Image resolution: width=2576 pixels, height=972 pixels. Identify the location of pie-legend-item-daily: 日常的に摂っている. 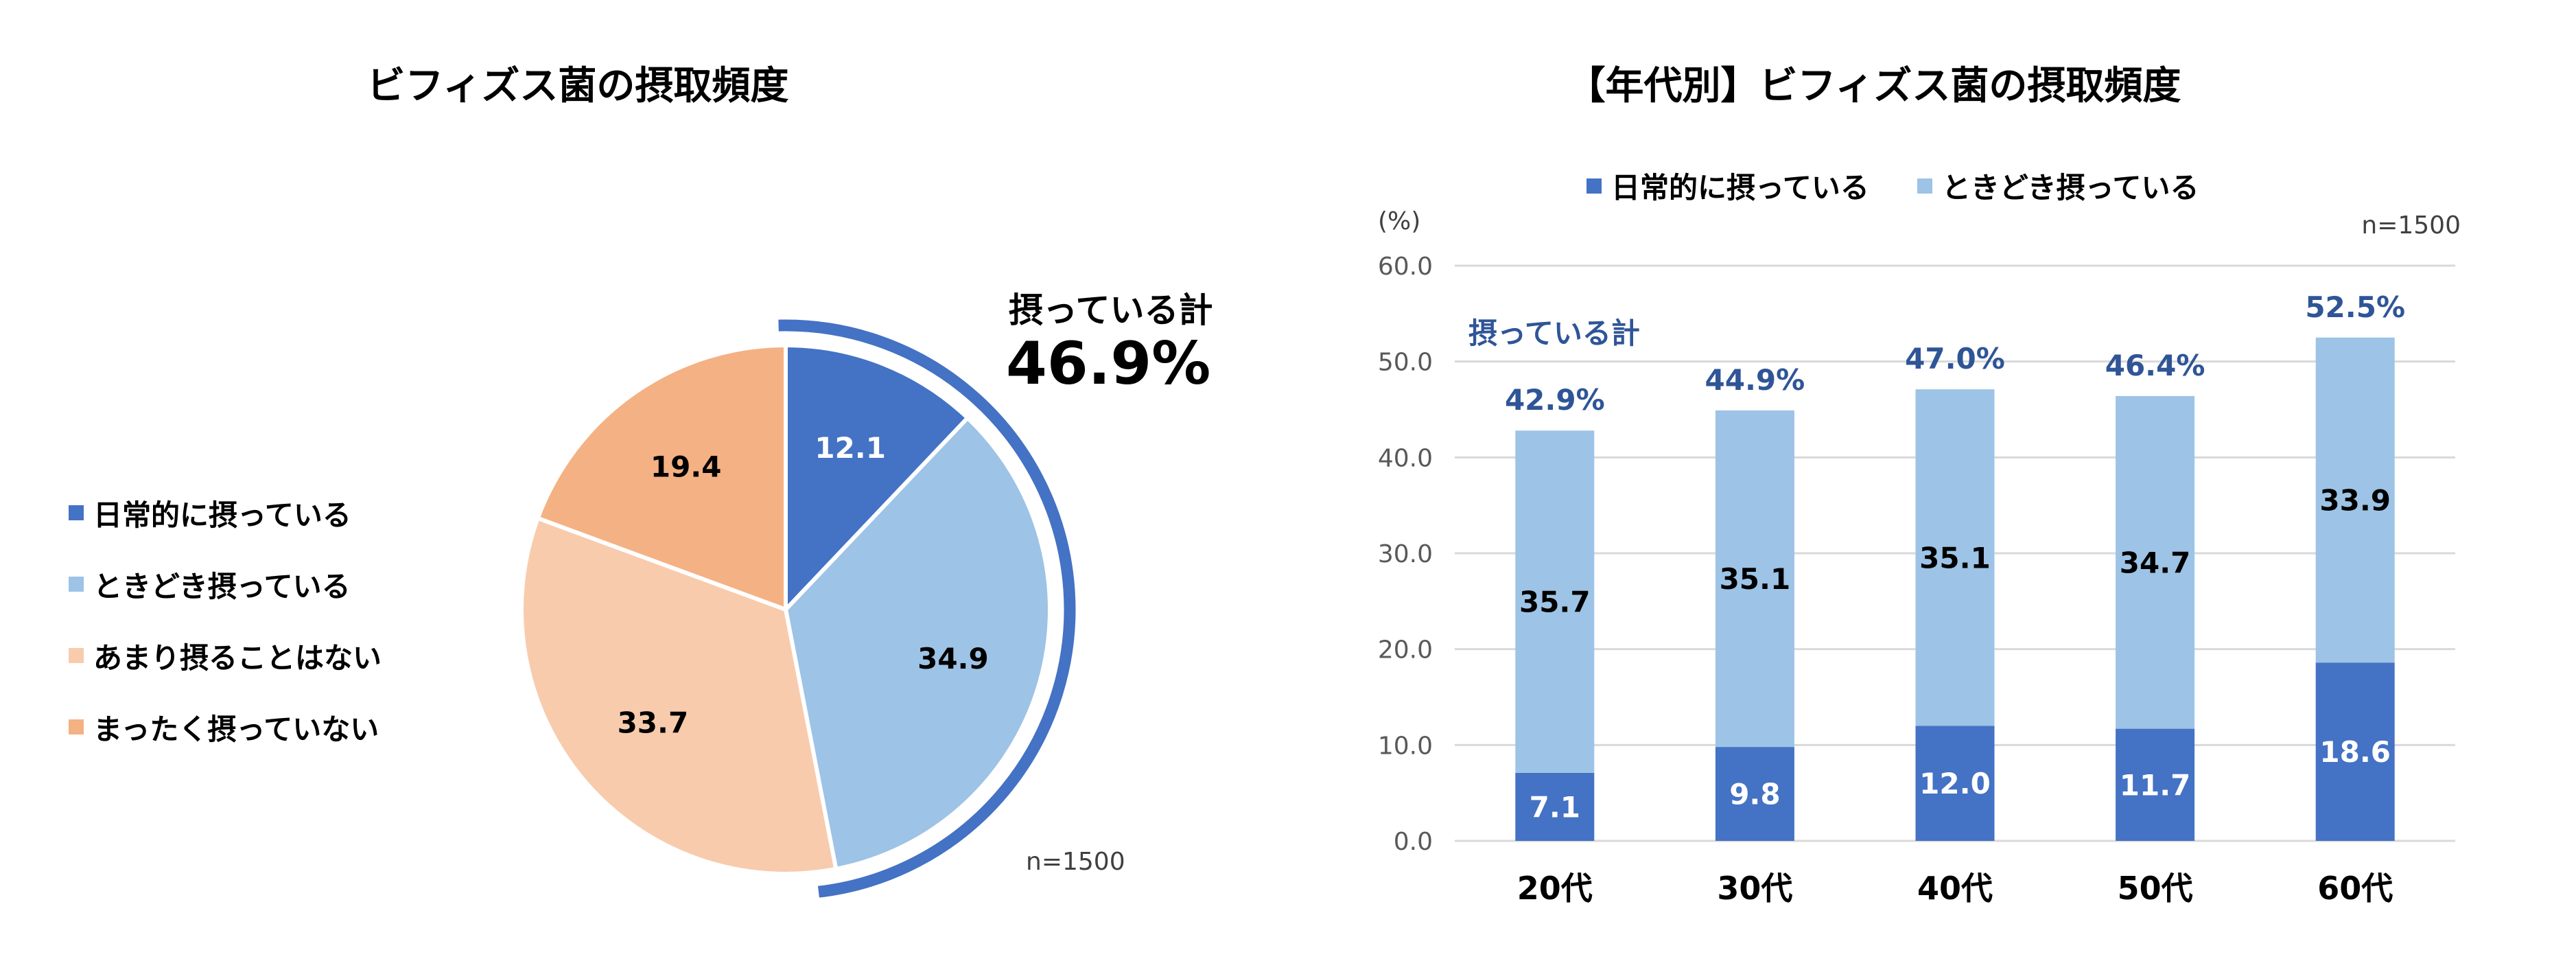
(225, 512).